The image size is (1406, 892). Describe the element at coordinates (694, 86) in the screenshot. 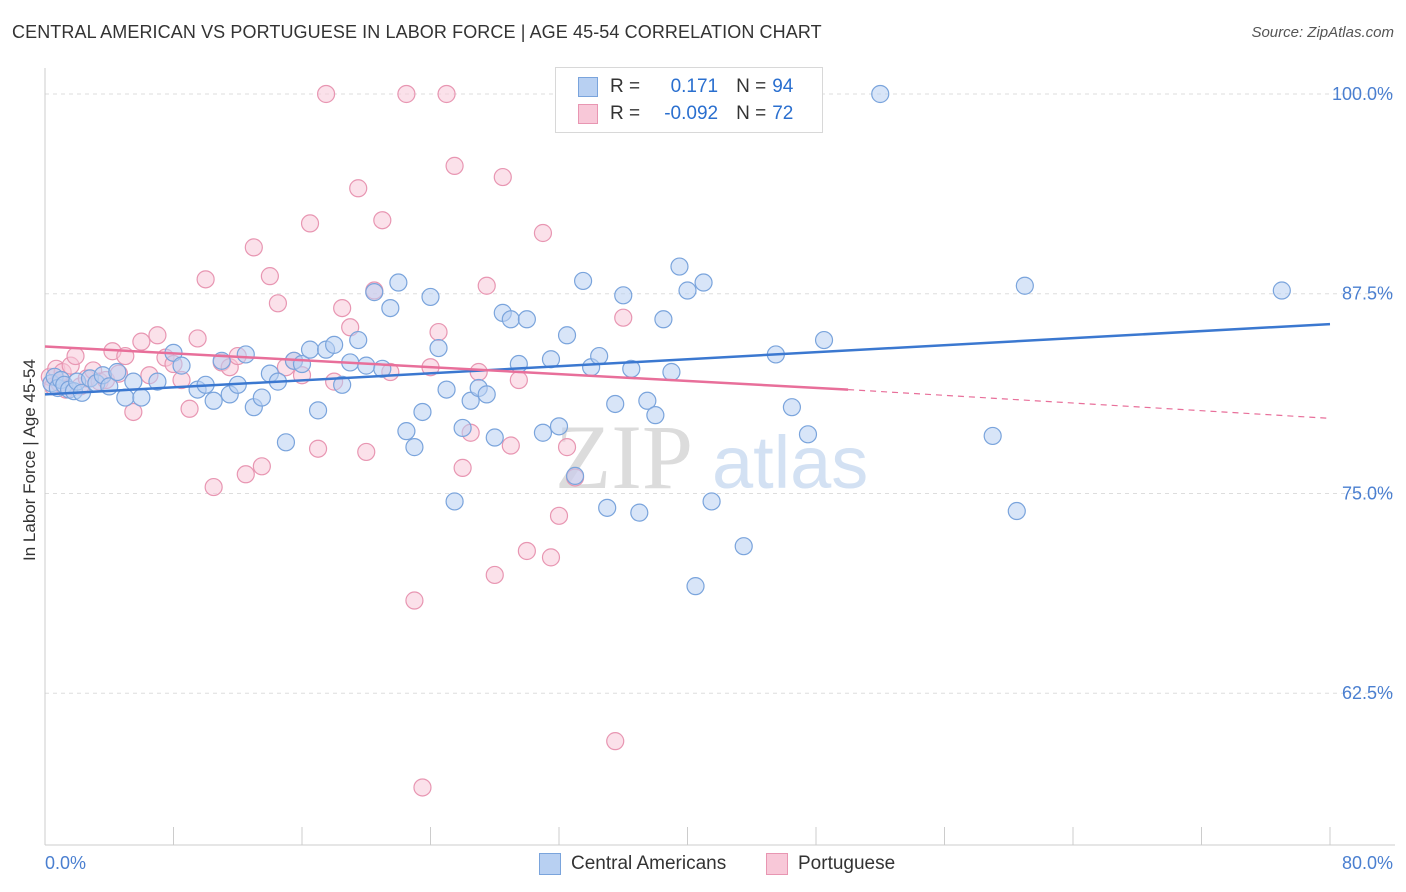

I see `legend-r-value: 0.171` at that location.